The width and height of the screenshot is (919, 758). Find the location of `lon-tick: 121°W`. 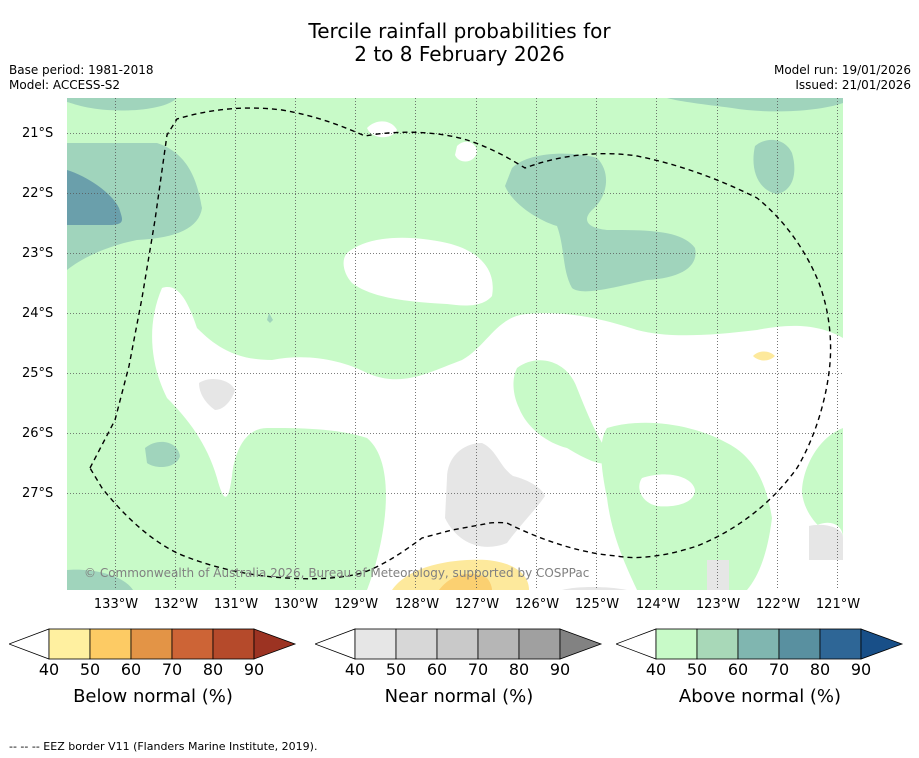

lon-tick: 121°W is located at coordinates (838, 604).